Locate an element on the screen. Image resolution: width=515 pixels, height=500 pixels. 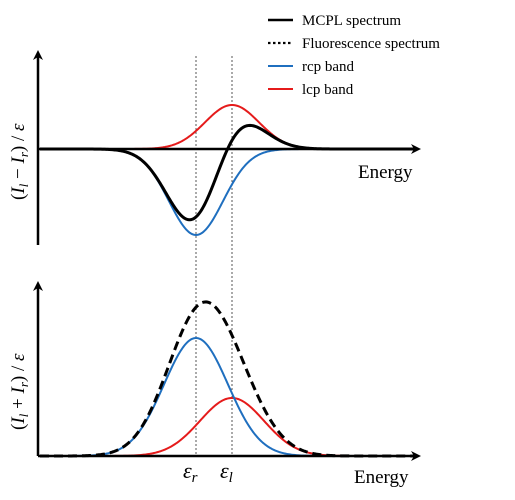
epsilon-l-marker: εl is located at coordinates (226, 472).